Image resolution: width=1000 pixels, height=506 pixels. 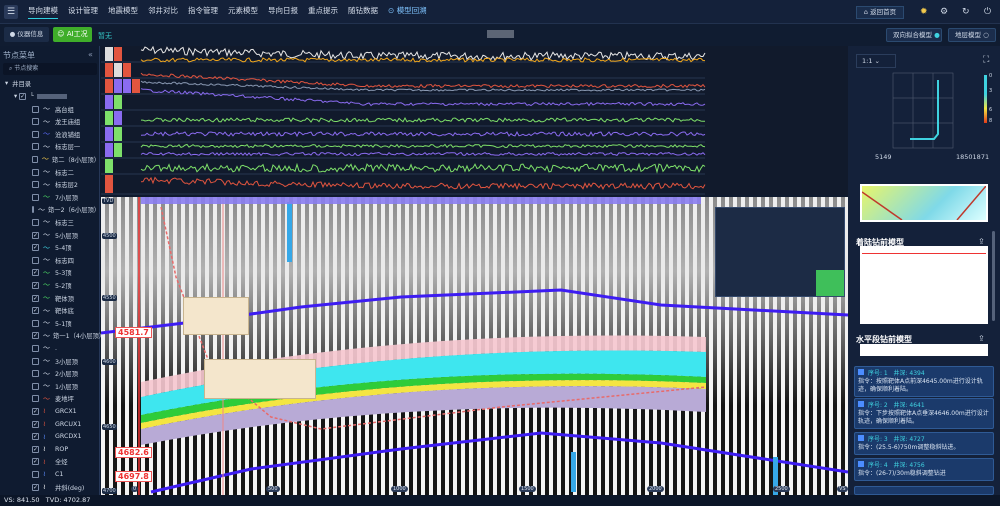 What do you see at coordinates (50, 197) in the screenshot?
I see `tree-item: 〜 7小层顶` at bounding box center [50, 197].